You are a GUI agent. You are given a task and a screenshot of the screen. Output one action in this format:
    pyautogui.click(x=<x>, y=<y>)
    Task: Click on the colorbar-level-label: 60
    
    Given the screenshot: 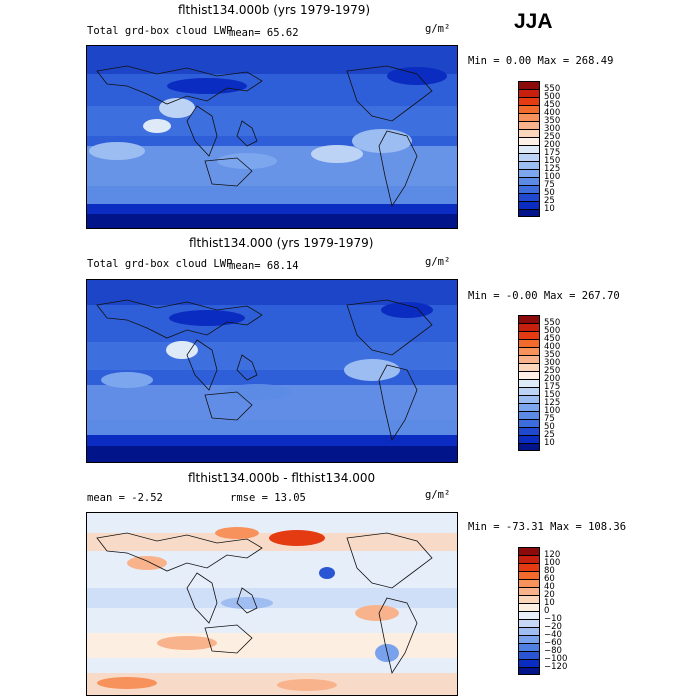 What is the action you would take?
    pyautogui.click(x=549, y=579)
    